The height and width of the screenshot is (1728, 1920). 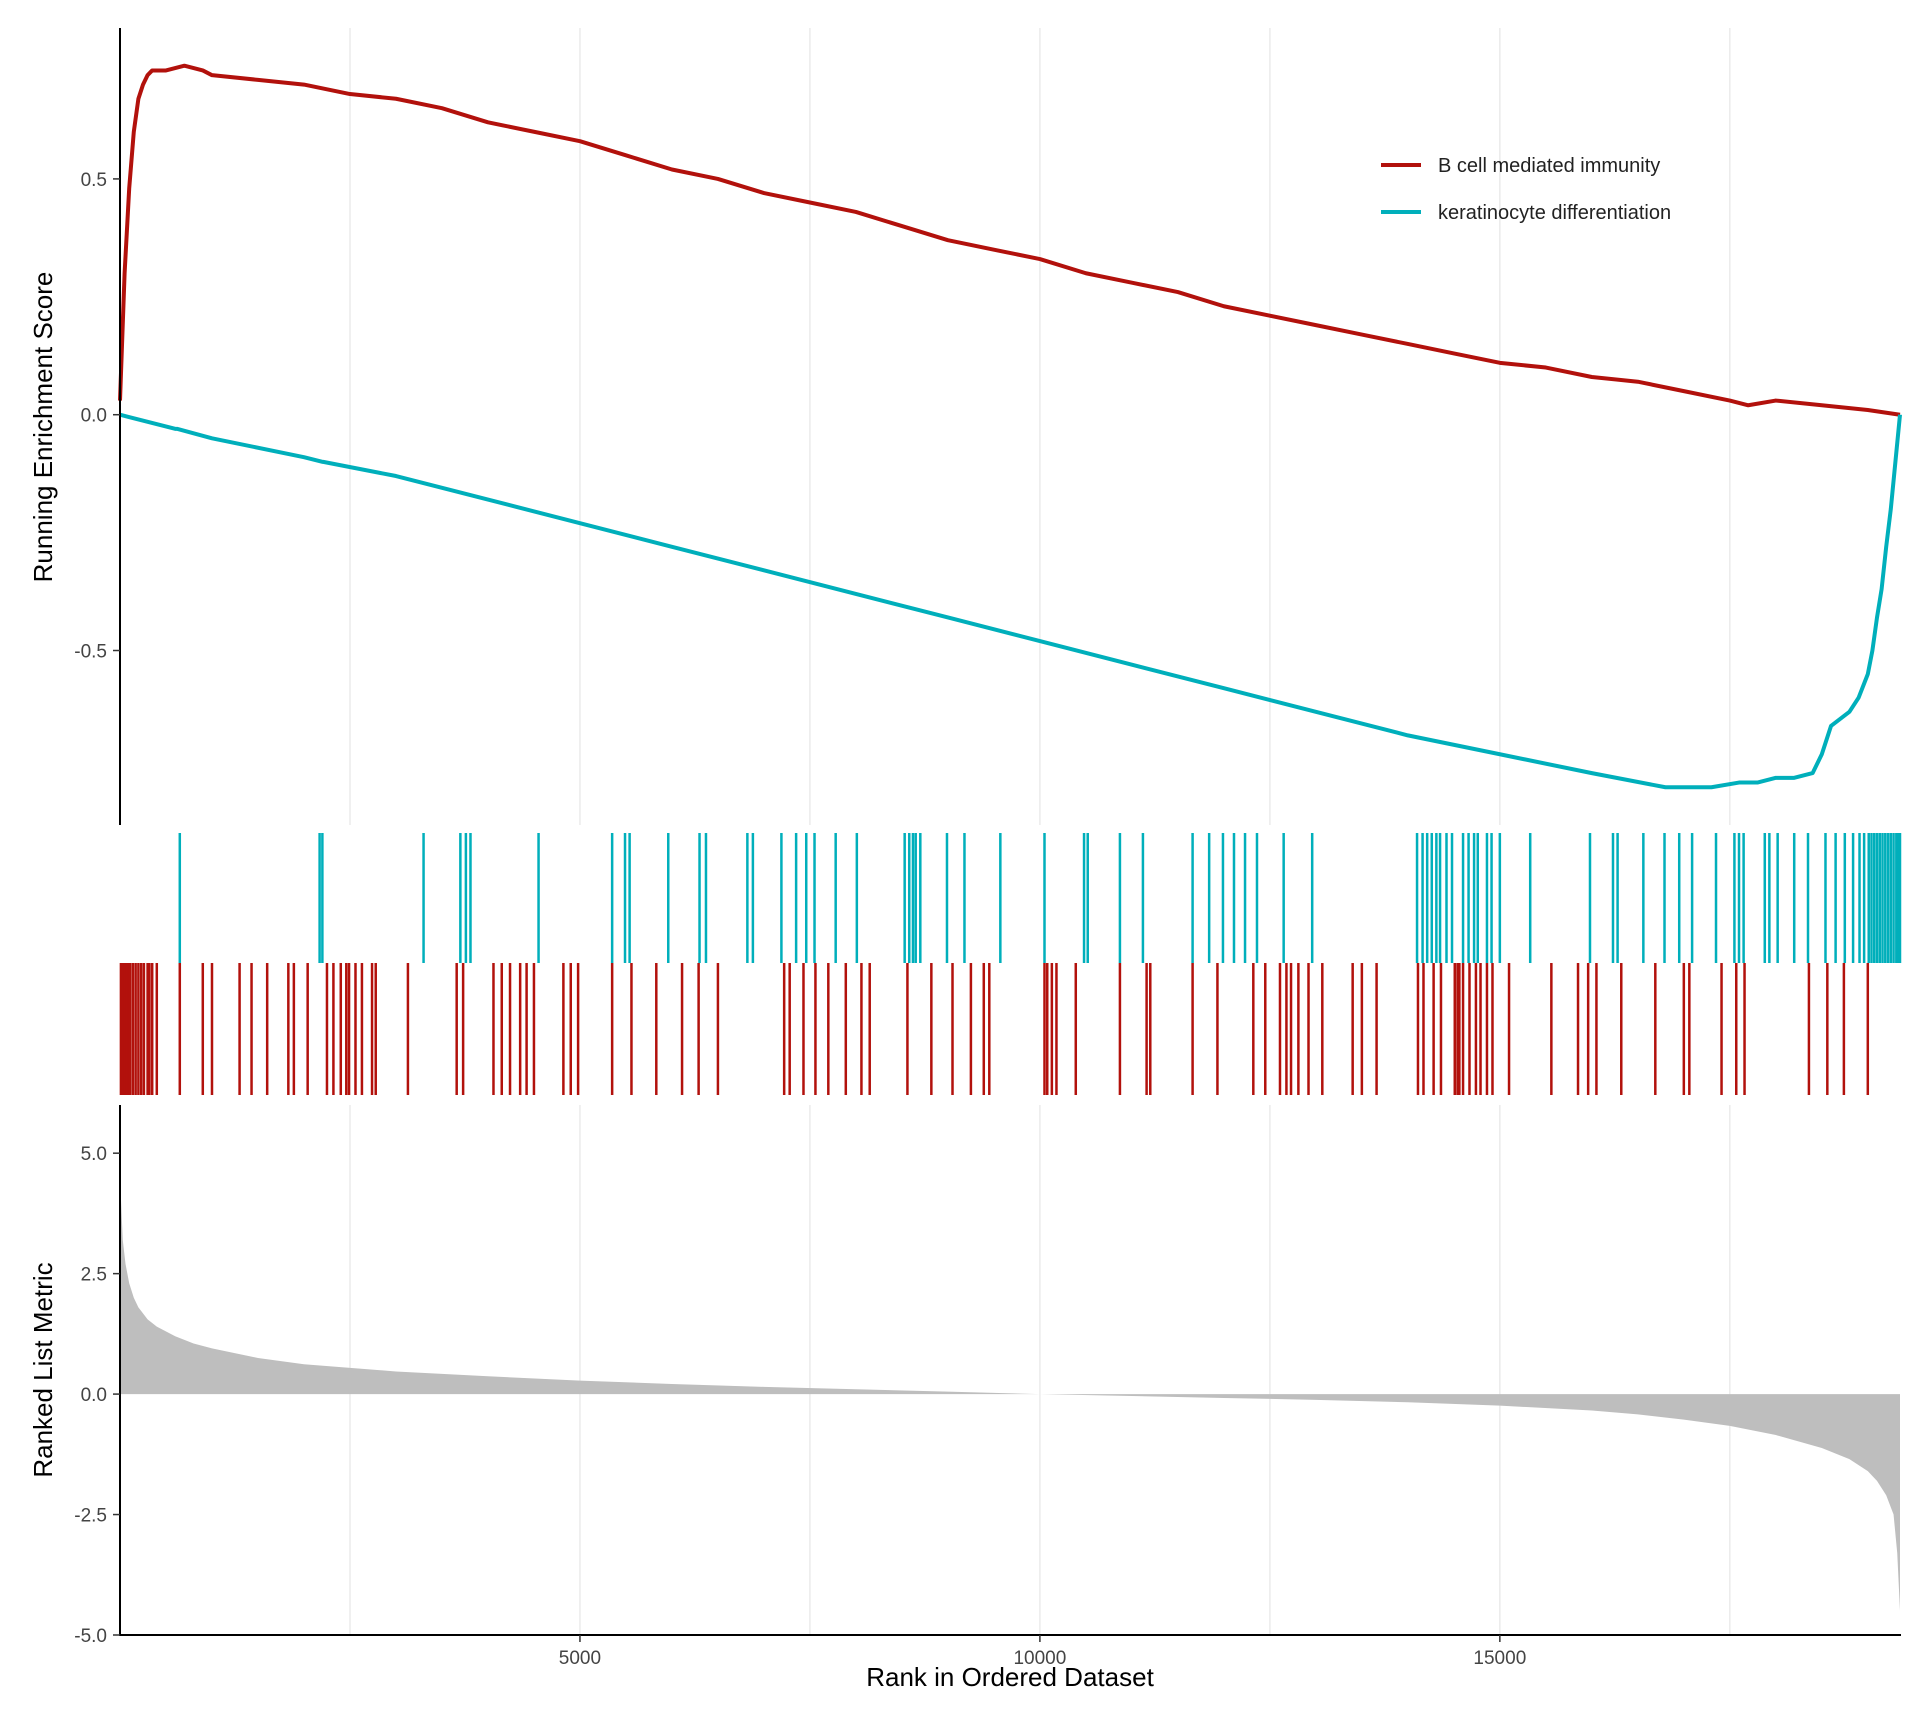 What do you see at coordinates (43, 1369) in the screenshot?
I see `metric-y-axis-title: Ranked List Metric` at bounding box center [43, 1369].